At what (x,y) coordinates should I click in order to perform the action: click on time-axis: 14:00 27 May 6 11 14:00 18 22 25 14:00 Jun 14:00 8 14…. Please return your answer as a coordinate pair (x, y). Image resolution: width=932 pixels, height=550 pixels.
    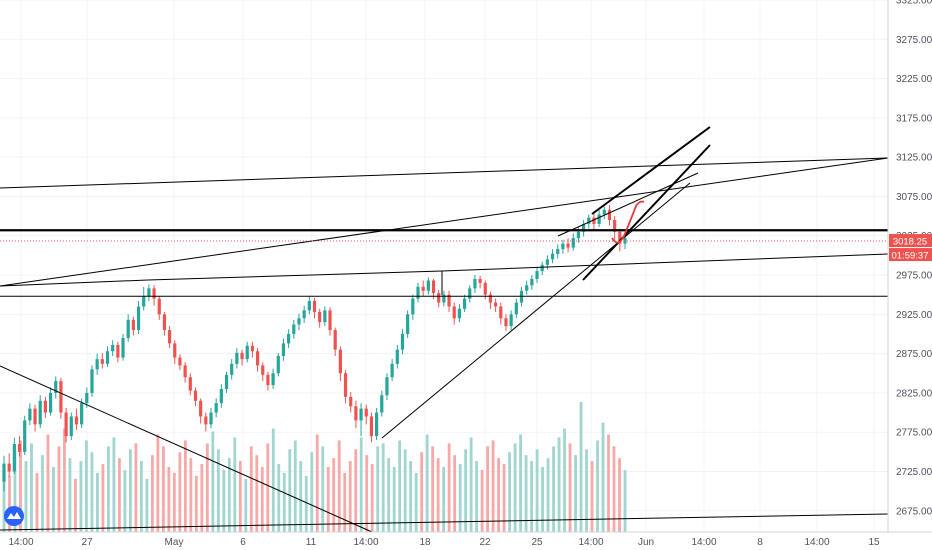
    Looking at the image, I should click on (466, 539).